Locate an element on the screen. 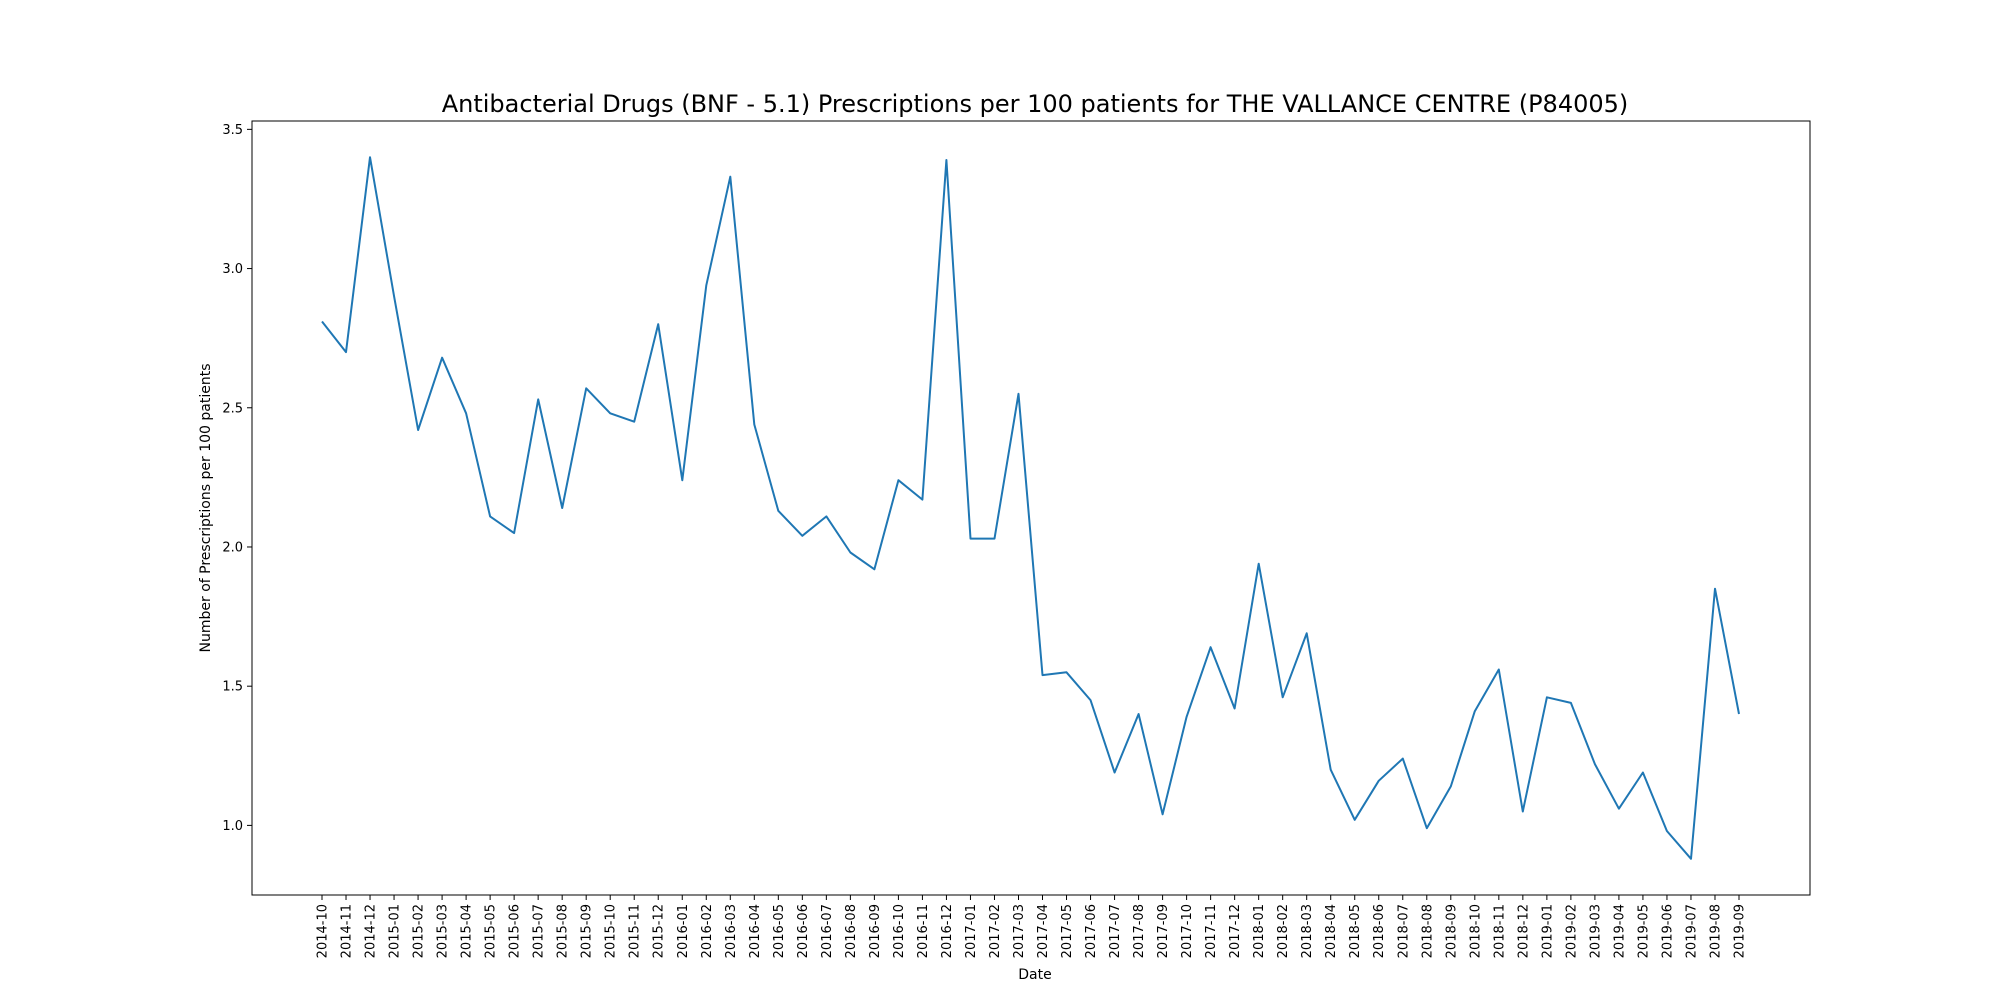  x-tick-label: 2014-11 is located at coordinates (347, 931).